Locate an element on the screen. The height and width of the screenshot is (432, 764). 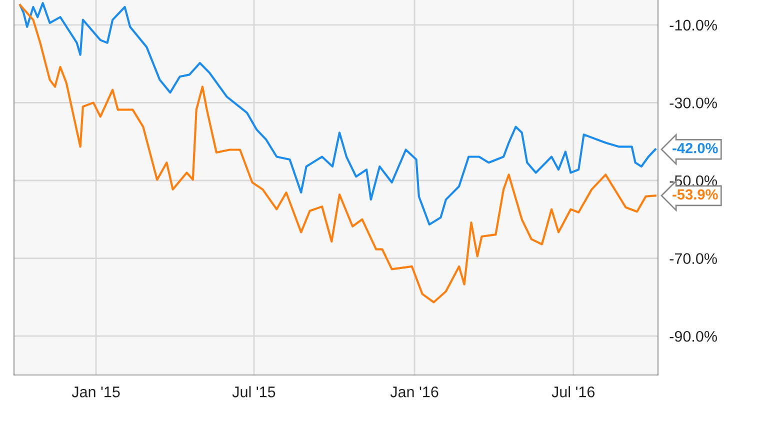
y-tick-label: -30.0% is located at coordinates (693, 103).